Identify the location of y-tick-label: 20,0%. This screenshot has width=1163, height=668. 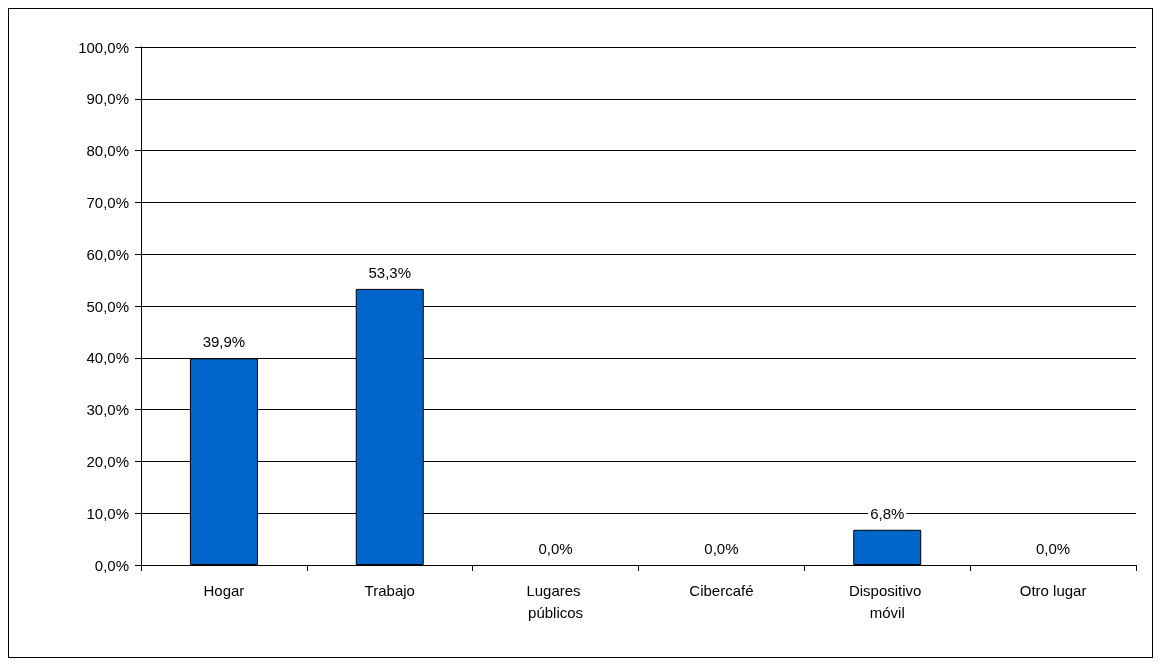
(107, 461).